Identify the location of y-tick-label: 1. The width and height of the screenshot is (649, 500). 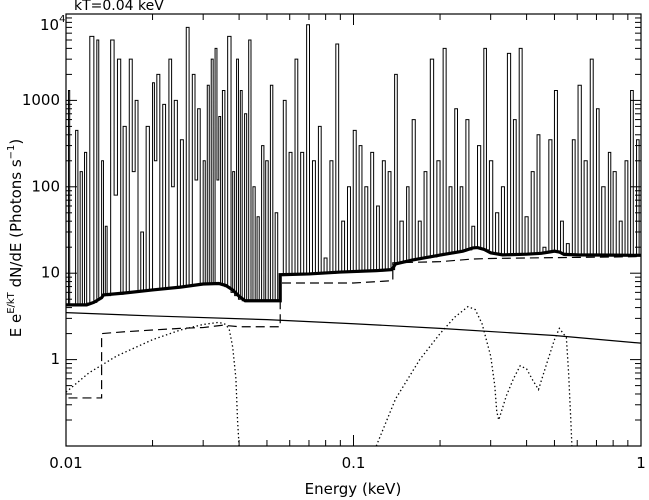
(55, 359).